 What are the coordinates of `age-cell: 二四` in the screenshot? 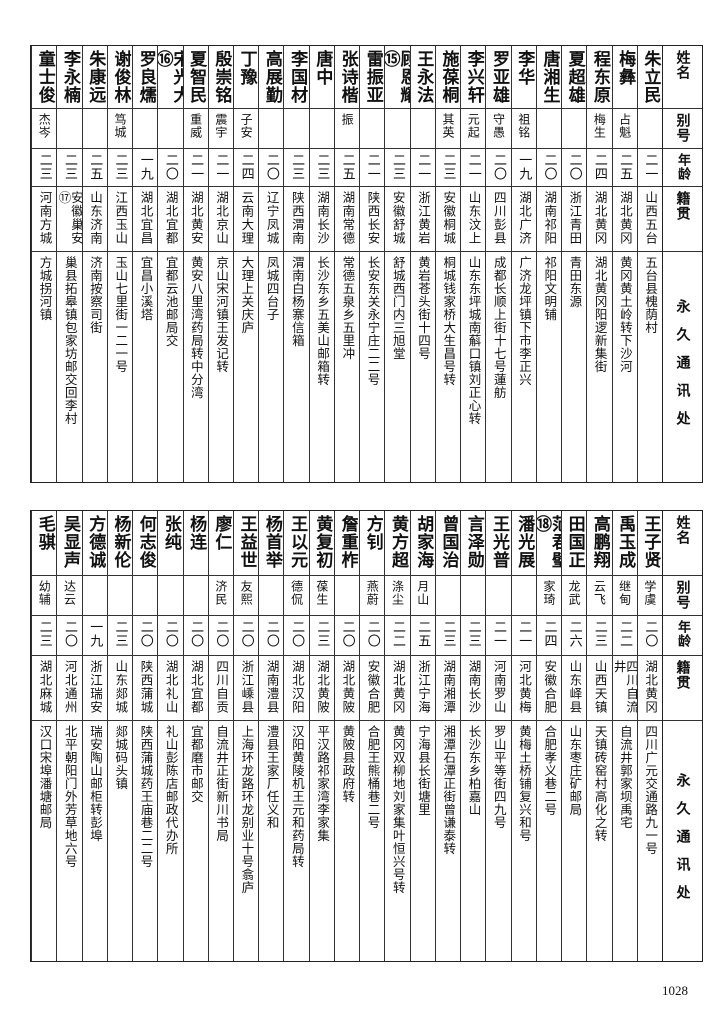 It's located at (549, 636).